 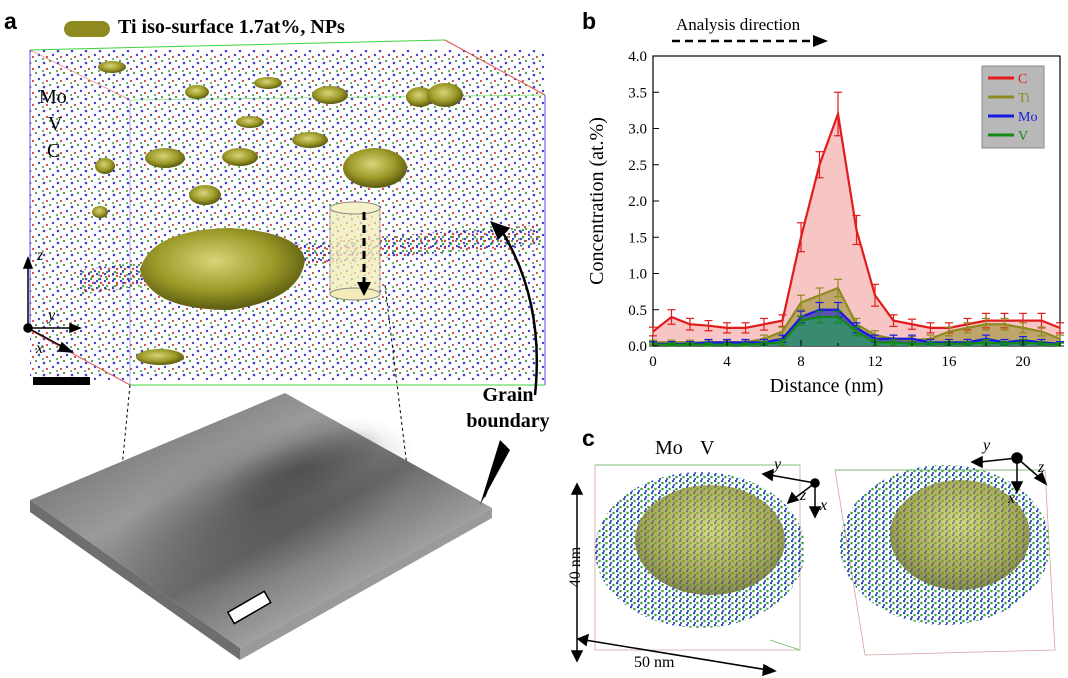 I want to click on y-tick-label: 3.0, so click(x=637, y=130).